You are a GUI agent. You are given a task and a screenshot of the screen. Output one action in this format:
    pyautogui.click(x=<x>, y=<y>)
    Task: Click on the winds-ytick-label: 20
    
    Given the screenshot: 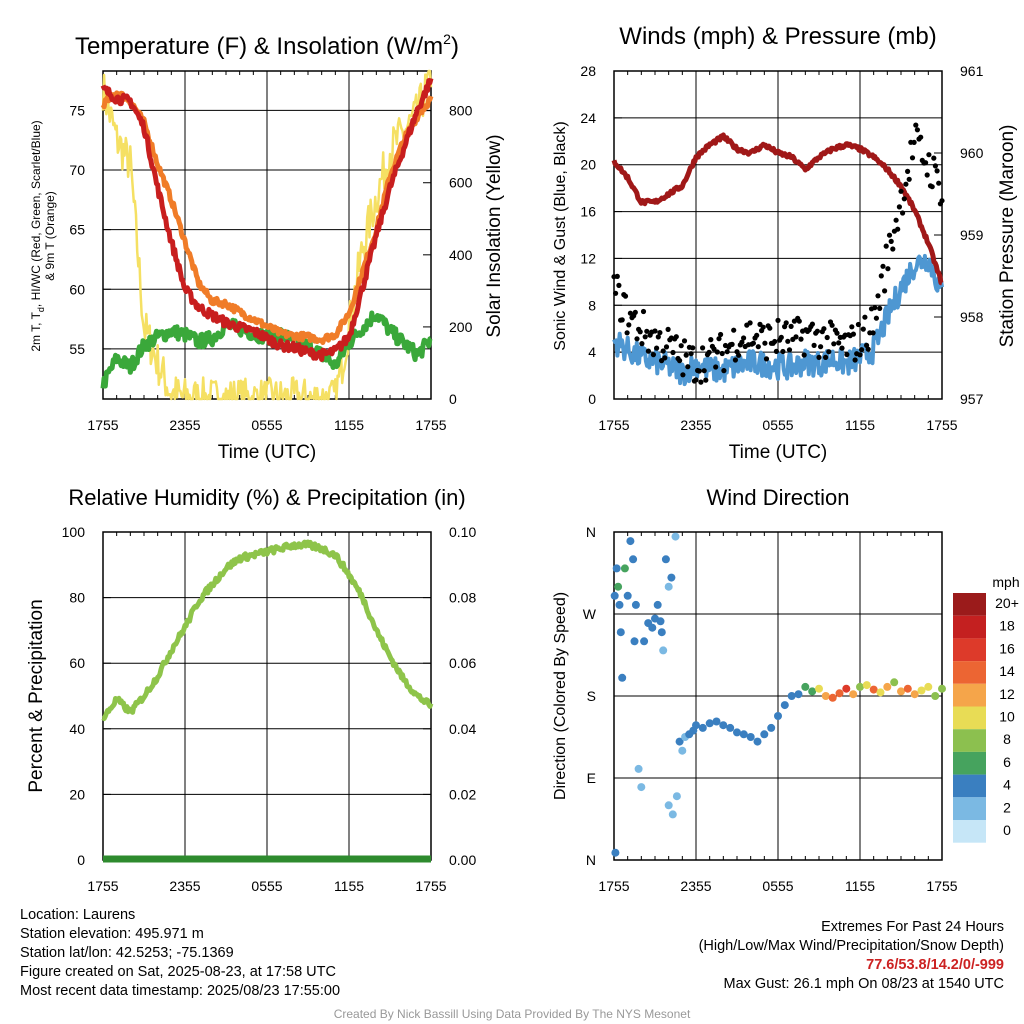 What is the action you would take?
    pyautogui.click(x=588, y=165)
    